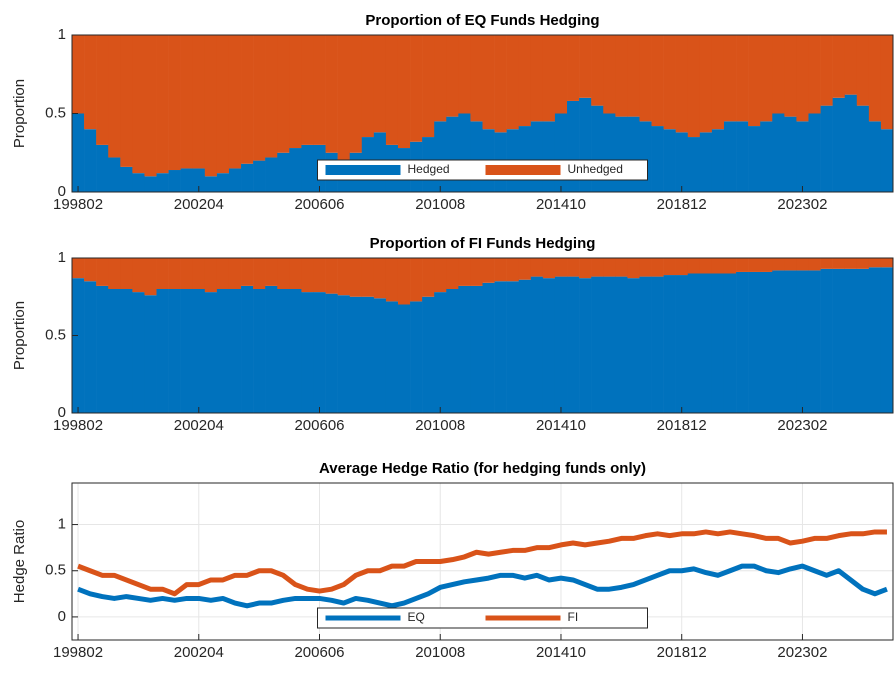  Describe the element at coordinates (416, 617) in the screenshot. I see `legend-label: EQ` at that location.